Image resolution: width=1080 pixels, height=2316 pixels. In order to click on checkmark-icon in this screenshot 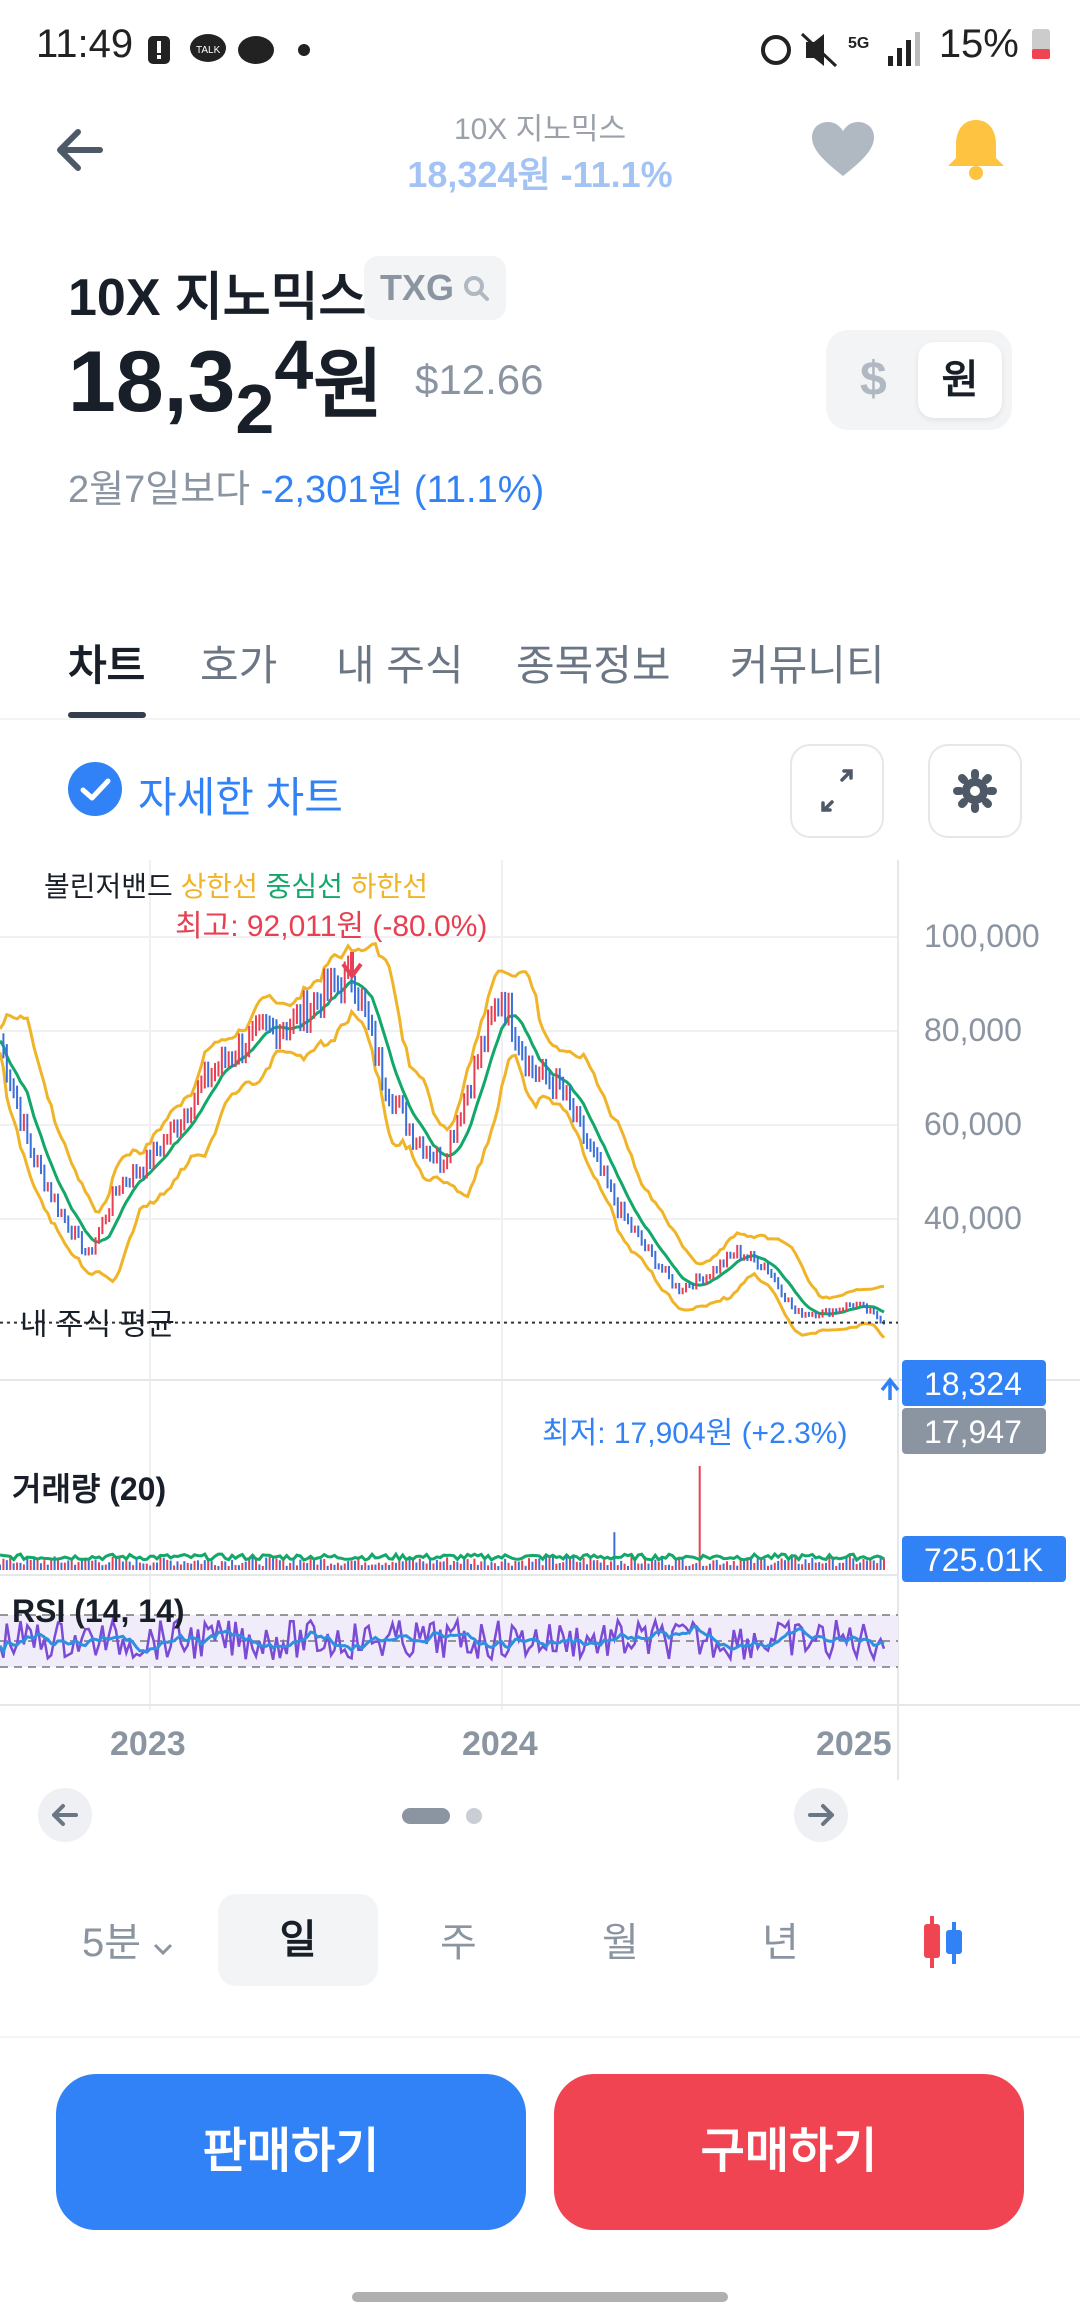, I will do `click(95, 789)`.